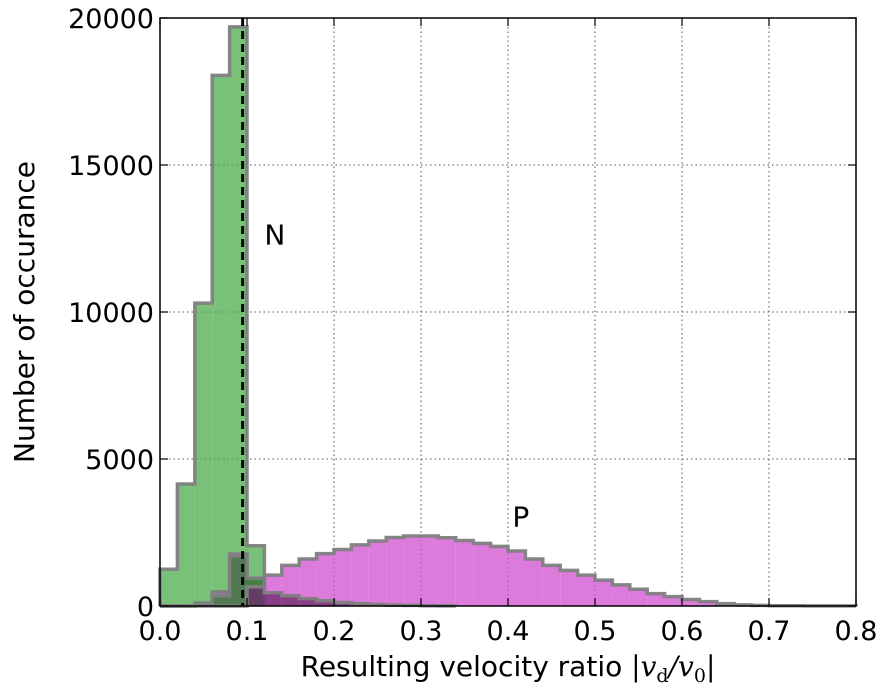 Image resolution: width=886 pixels, height=689 pixels. I want to click on annotations: NP, so click(396, 375).